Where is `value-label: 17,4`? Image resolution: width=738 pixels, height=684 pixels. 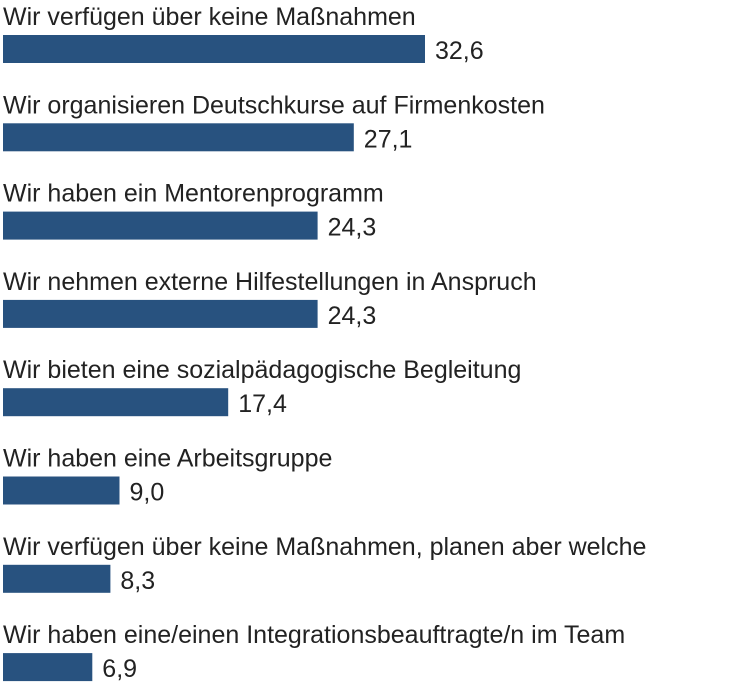 value-label: 17,4 is located at coordinates (262, 404).